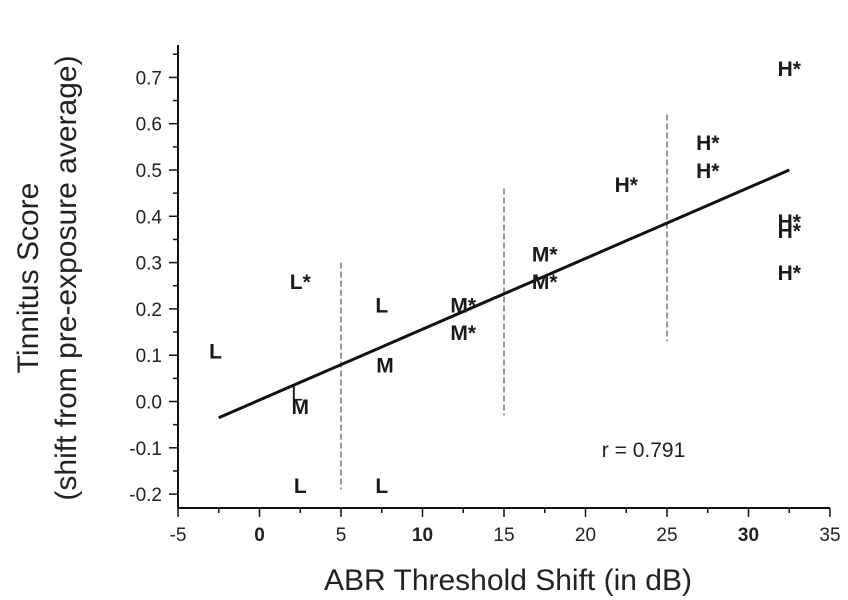 The image size is (848, 600). I want to click on x-axis-ticks: -5 0 5 10 15 20 25 30 35, so click(505, 527).